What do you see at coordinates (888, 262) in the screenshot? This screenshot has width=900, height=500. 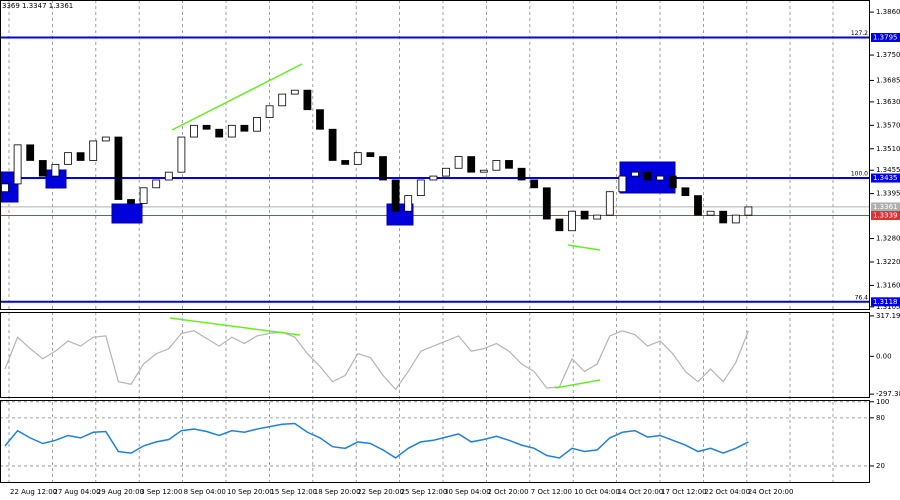 I see `y-tick-label: 1.3220` at bounding box center [888, 262].